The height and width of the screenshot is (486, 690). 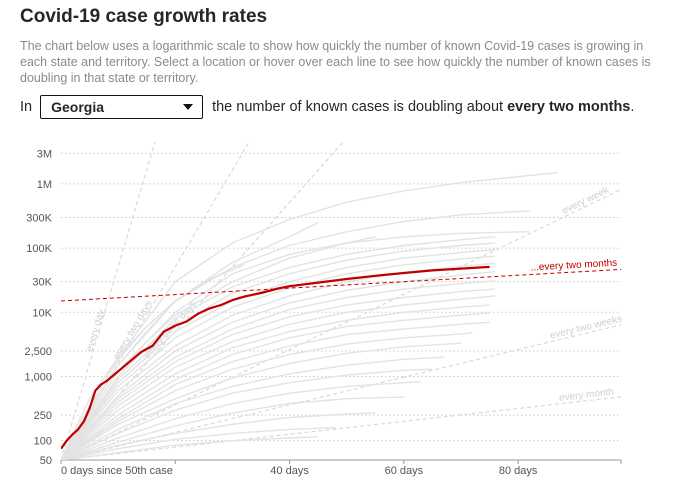 What do you see at coordinates (26, 107) in the screenshot?
I see `sentence-prefix: In` at bounding box center [26, 107].